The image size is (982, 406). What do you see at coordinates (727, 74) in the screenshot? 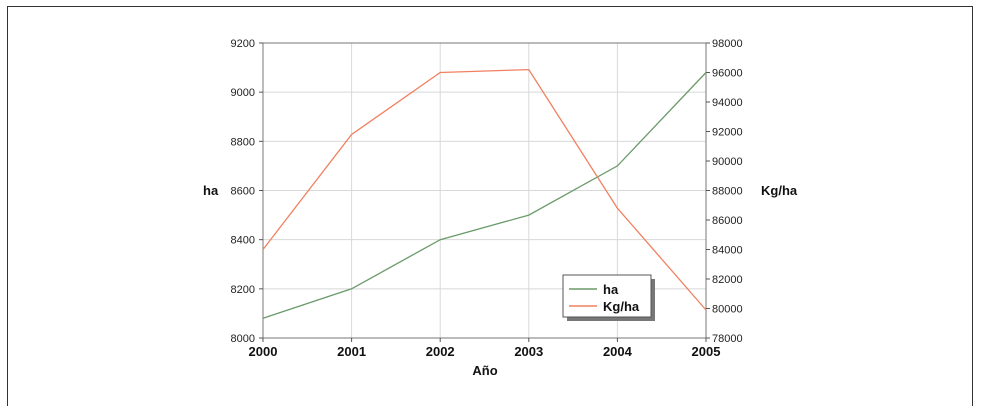
I see `right-tick-label: 96000` at bounding box center [727, 74].